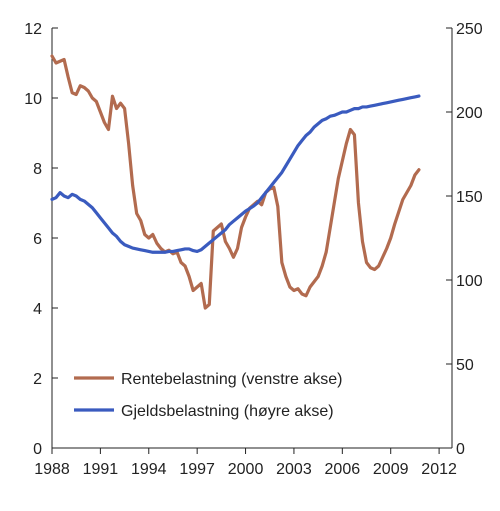 The width and height of the screenshot is (500, 511). What do you see at coordinates (52, 469) in the screenshot?
I see `x-tick-label: 1988` at bounding box center [52, 469].